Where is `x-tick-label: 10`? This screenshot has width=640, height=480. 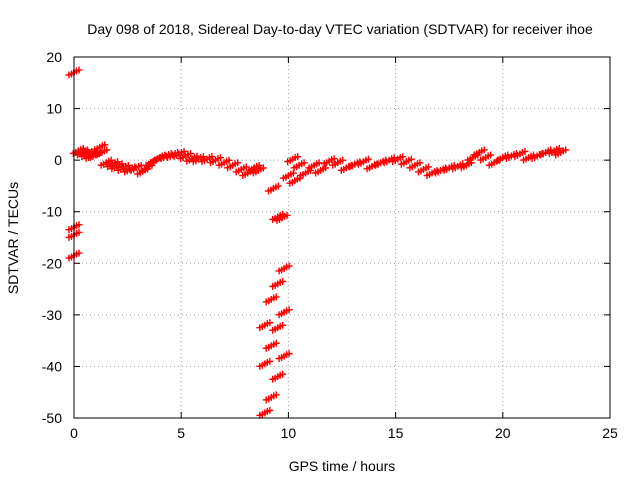 x-tick-label: 10 is located at coordinates (289, 433).